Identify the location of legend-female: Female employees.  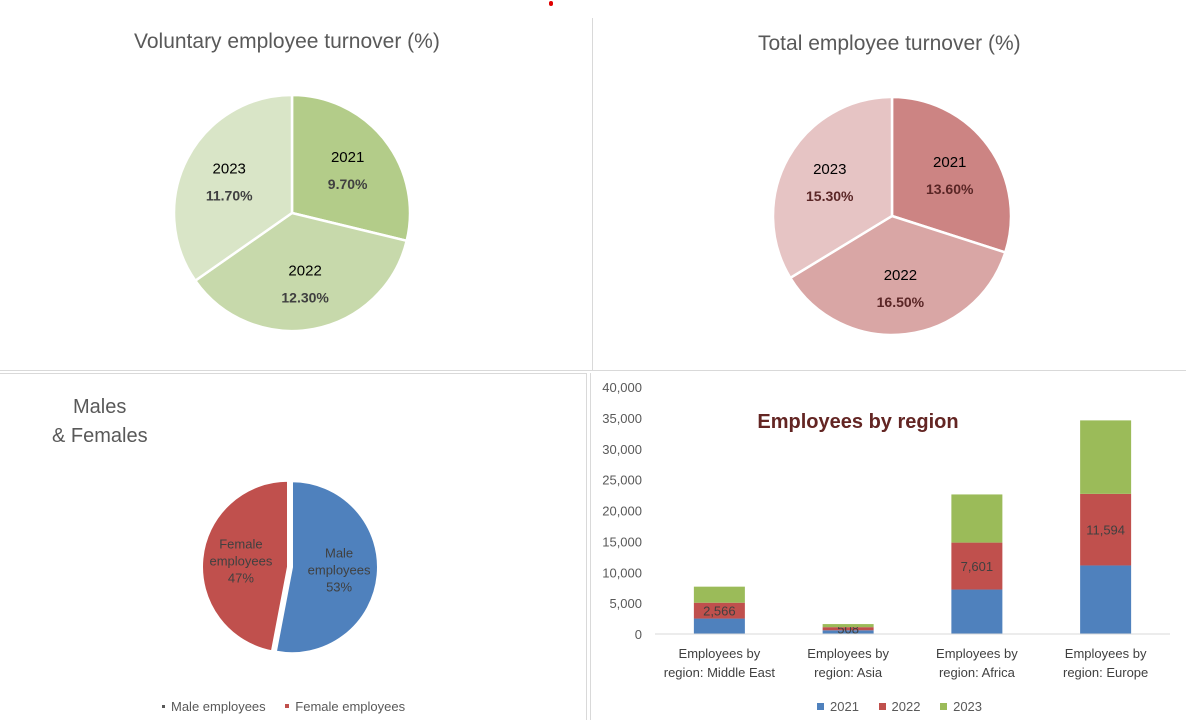
(345, 706).